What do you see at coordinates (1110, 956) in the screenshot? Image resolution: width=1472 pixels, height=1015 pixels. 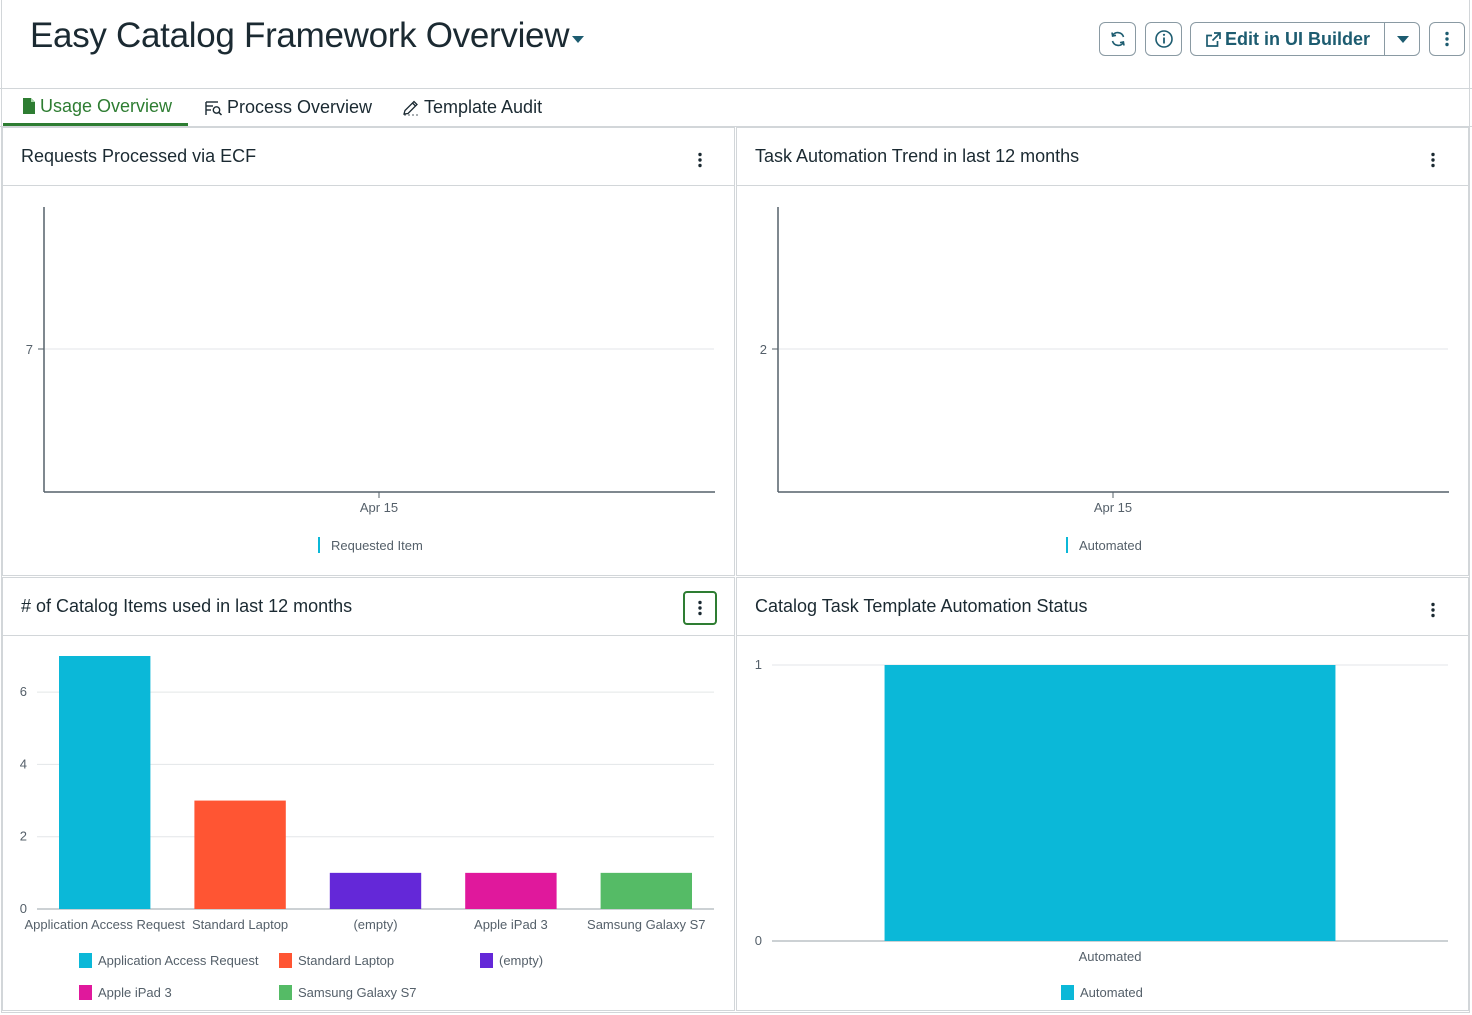 I see `x-tick-label: Automated` at bounding box center [1110, 956].